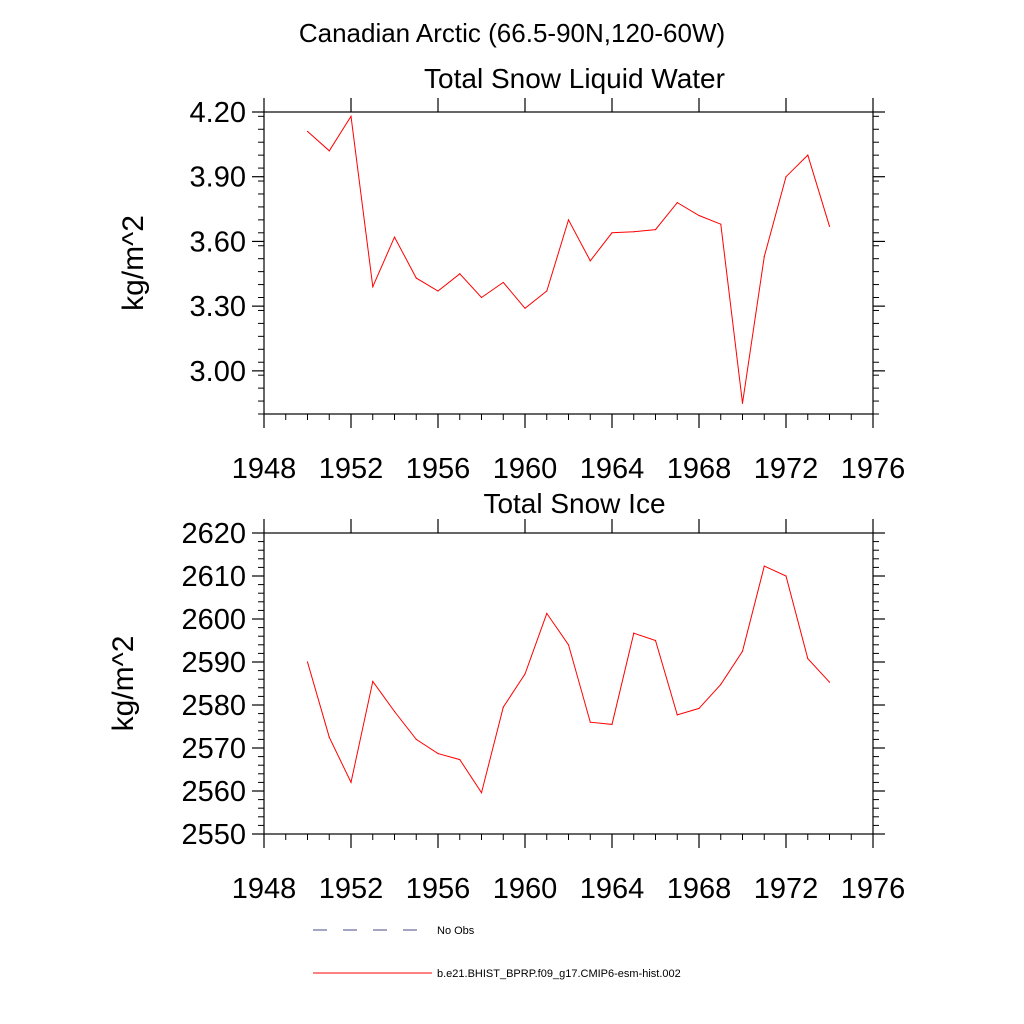 The height and width of the screenshot is (1024, 1024). I want to click on chart-0-title: Total Snow Liquid Water, so click(574, 78).